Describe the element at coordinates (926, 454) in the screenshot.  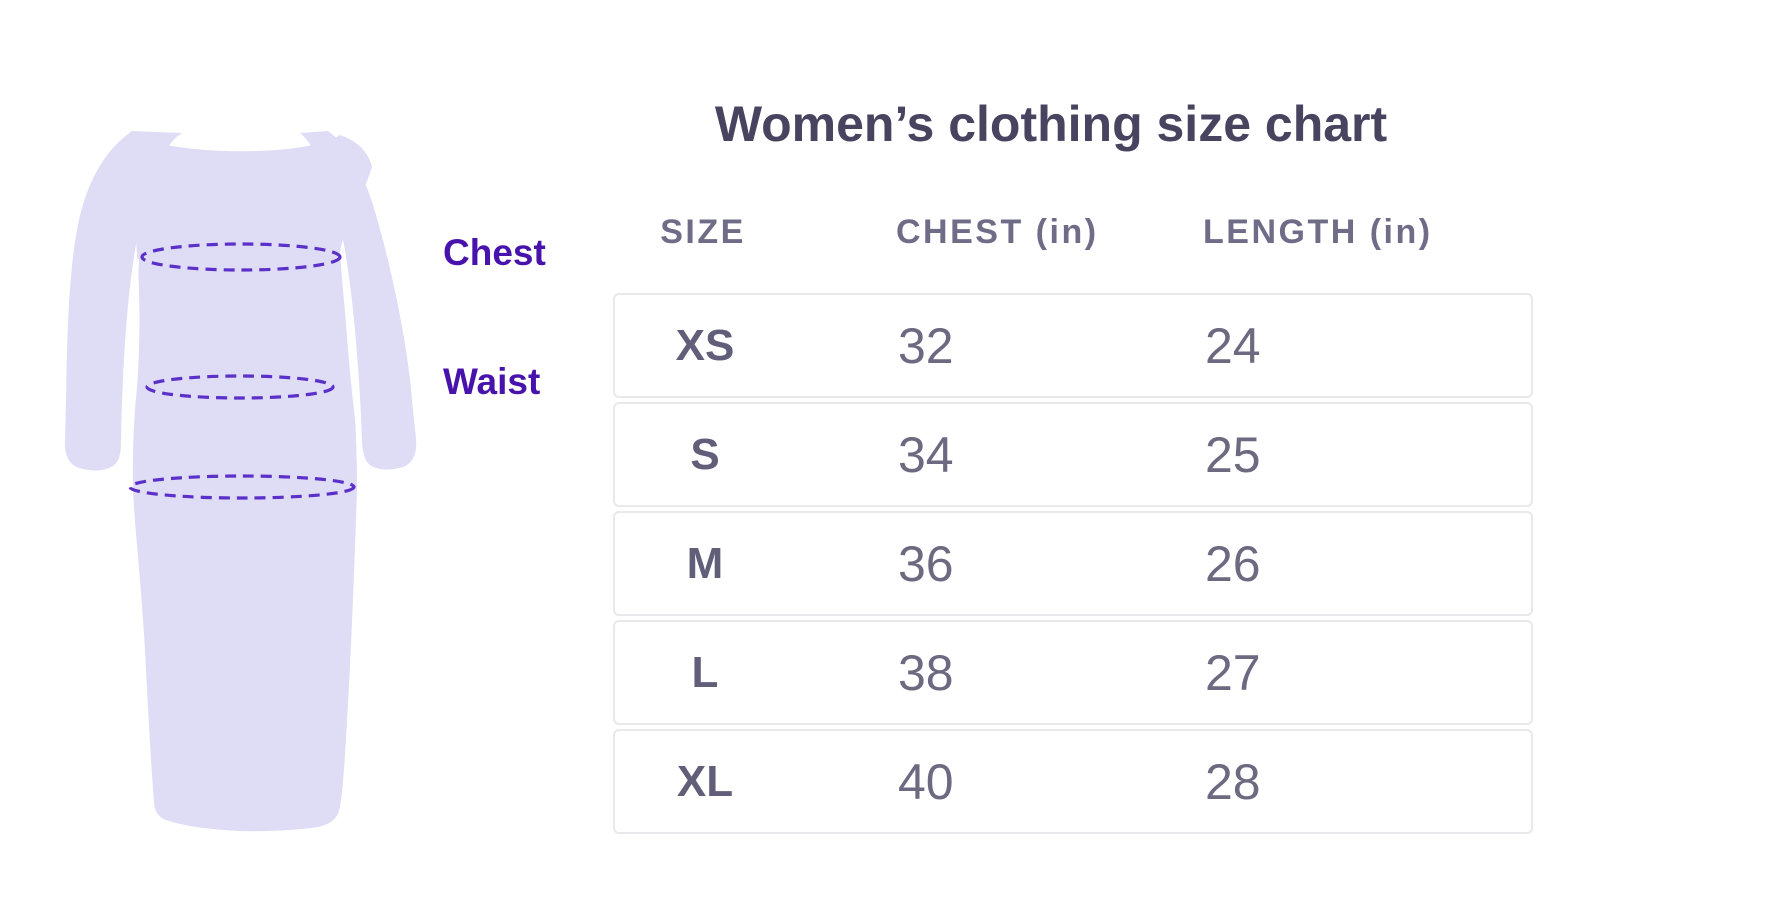
I see `chest-cell: 34` at that location.